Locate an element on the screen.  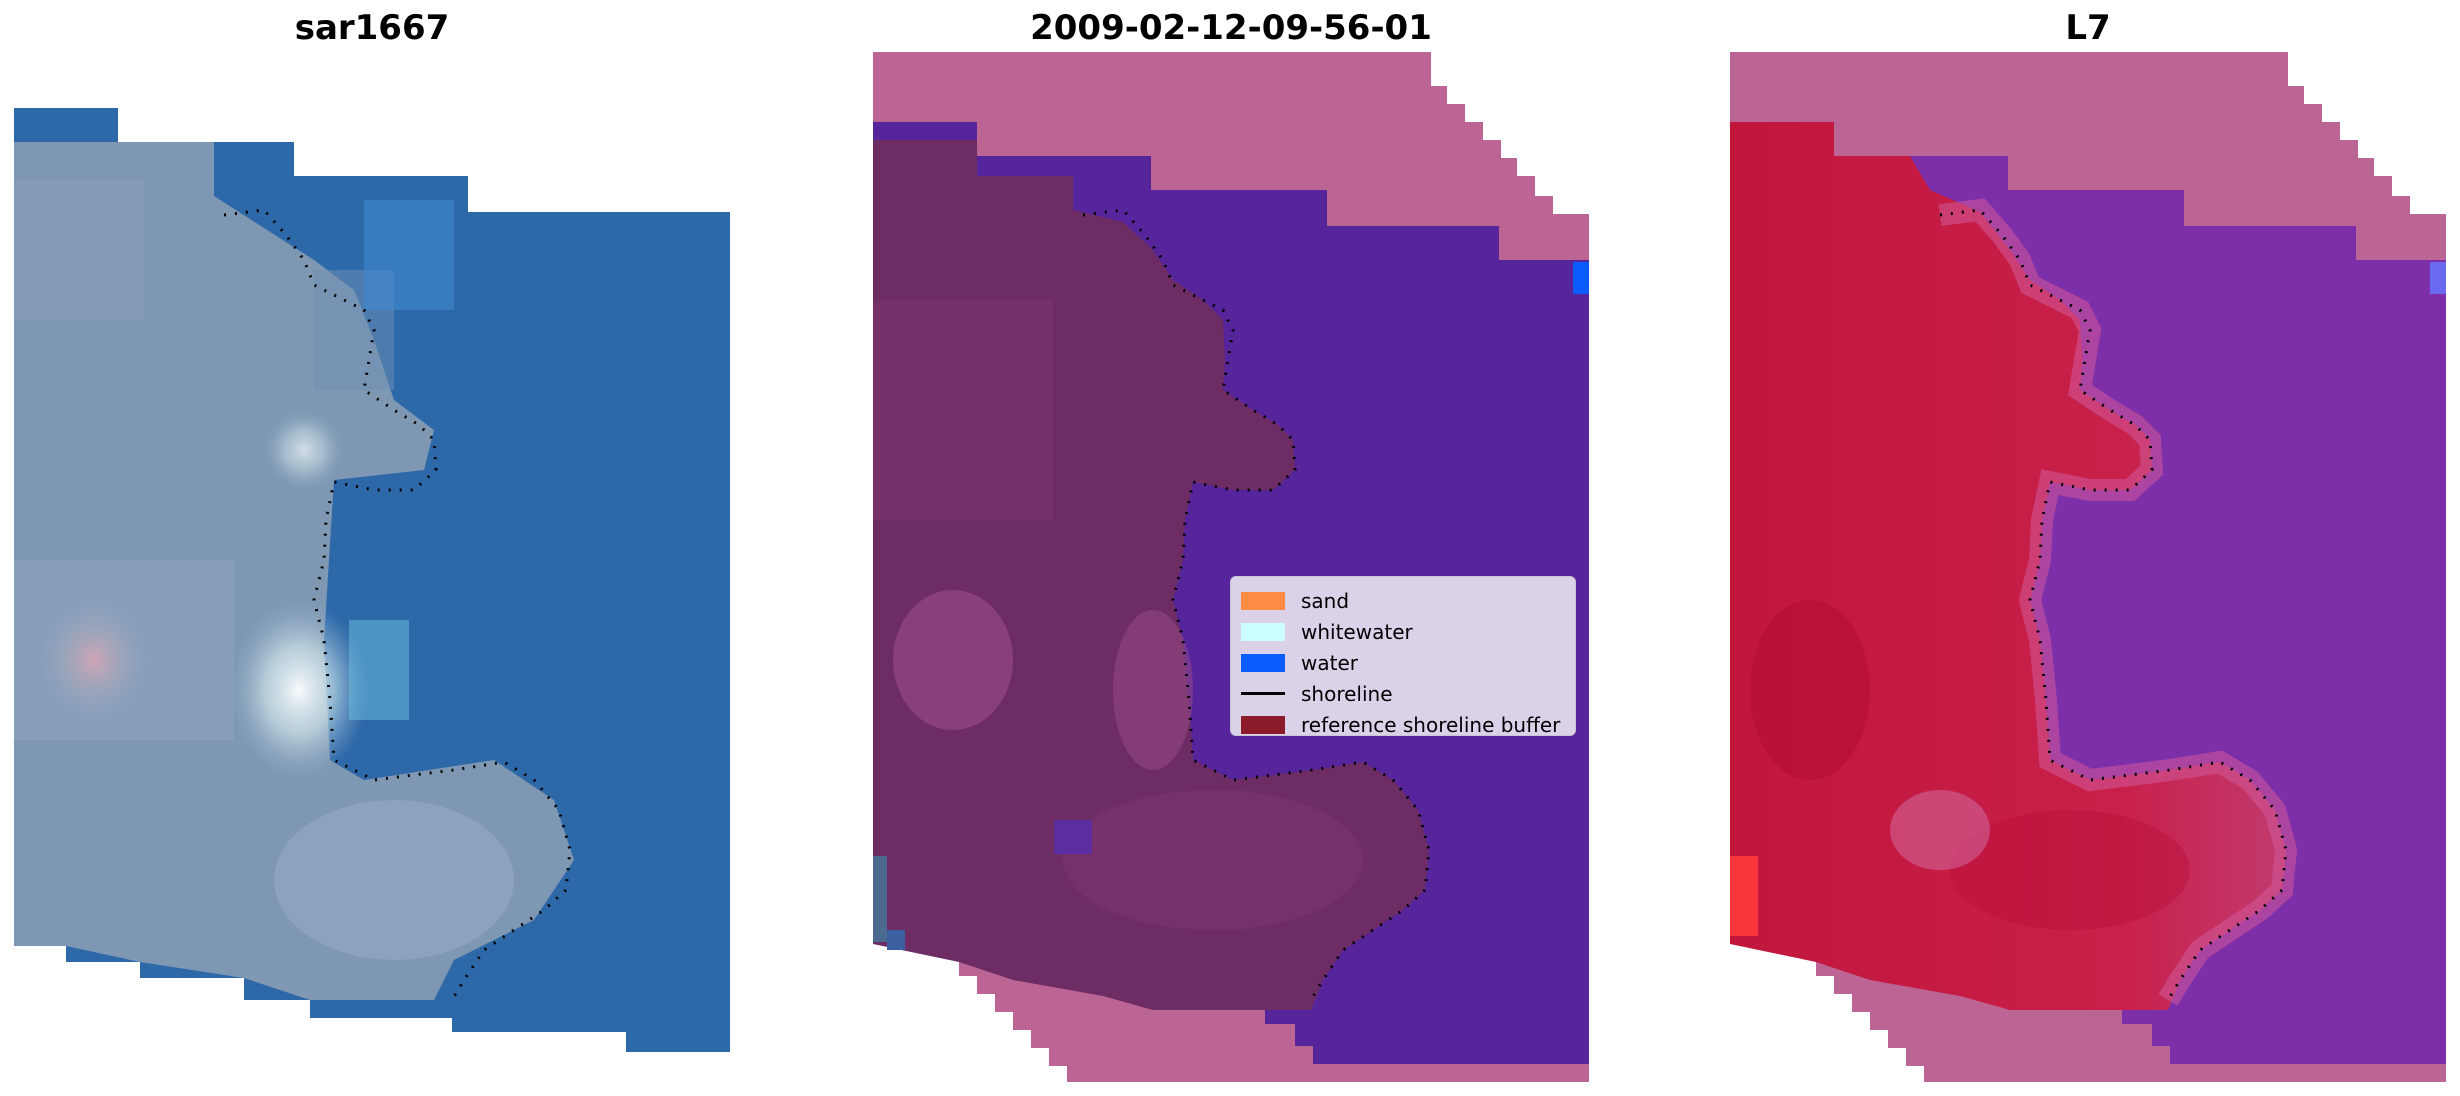
legend-item-reference-buffer: reference shoreline buffer is located at coordinates (1403, 724).